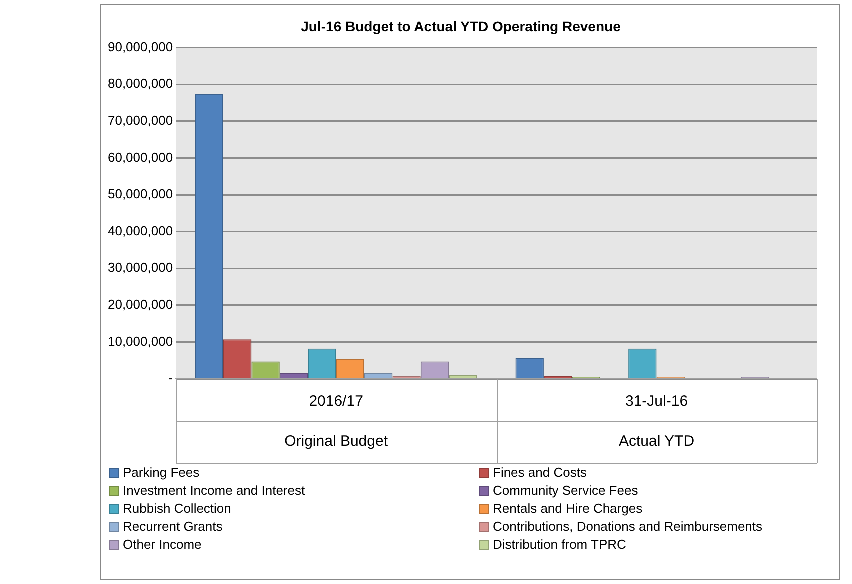 Image resolution: width=852 pixels, height=584 pixels. What do you see at coordinates (141, 194) in the screenshot?
I see `y-tick-label: 50,000,000` at bounding box center [141, 194].